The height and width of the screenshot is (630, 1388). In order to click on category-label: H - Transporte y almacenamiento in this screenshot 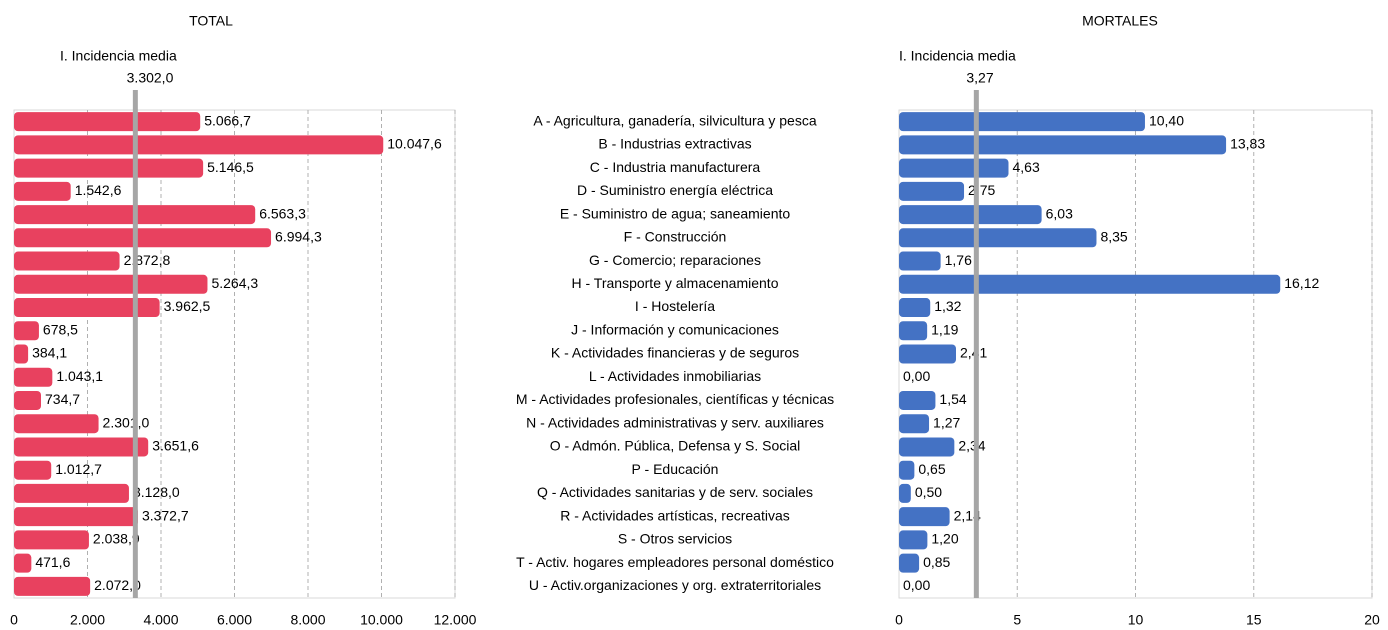, I will do `click(675, 283)`.